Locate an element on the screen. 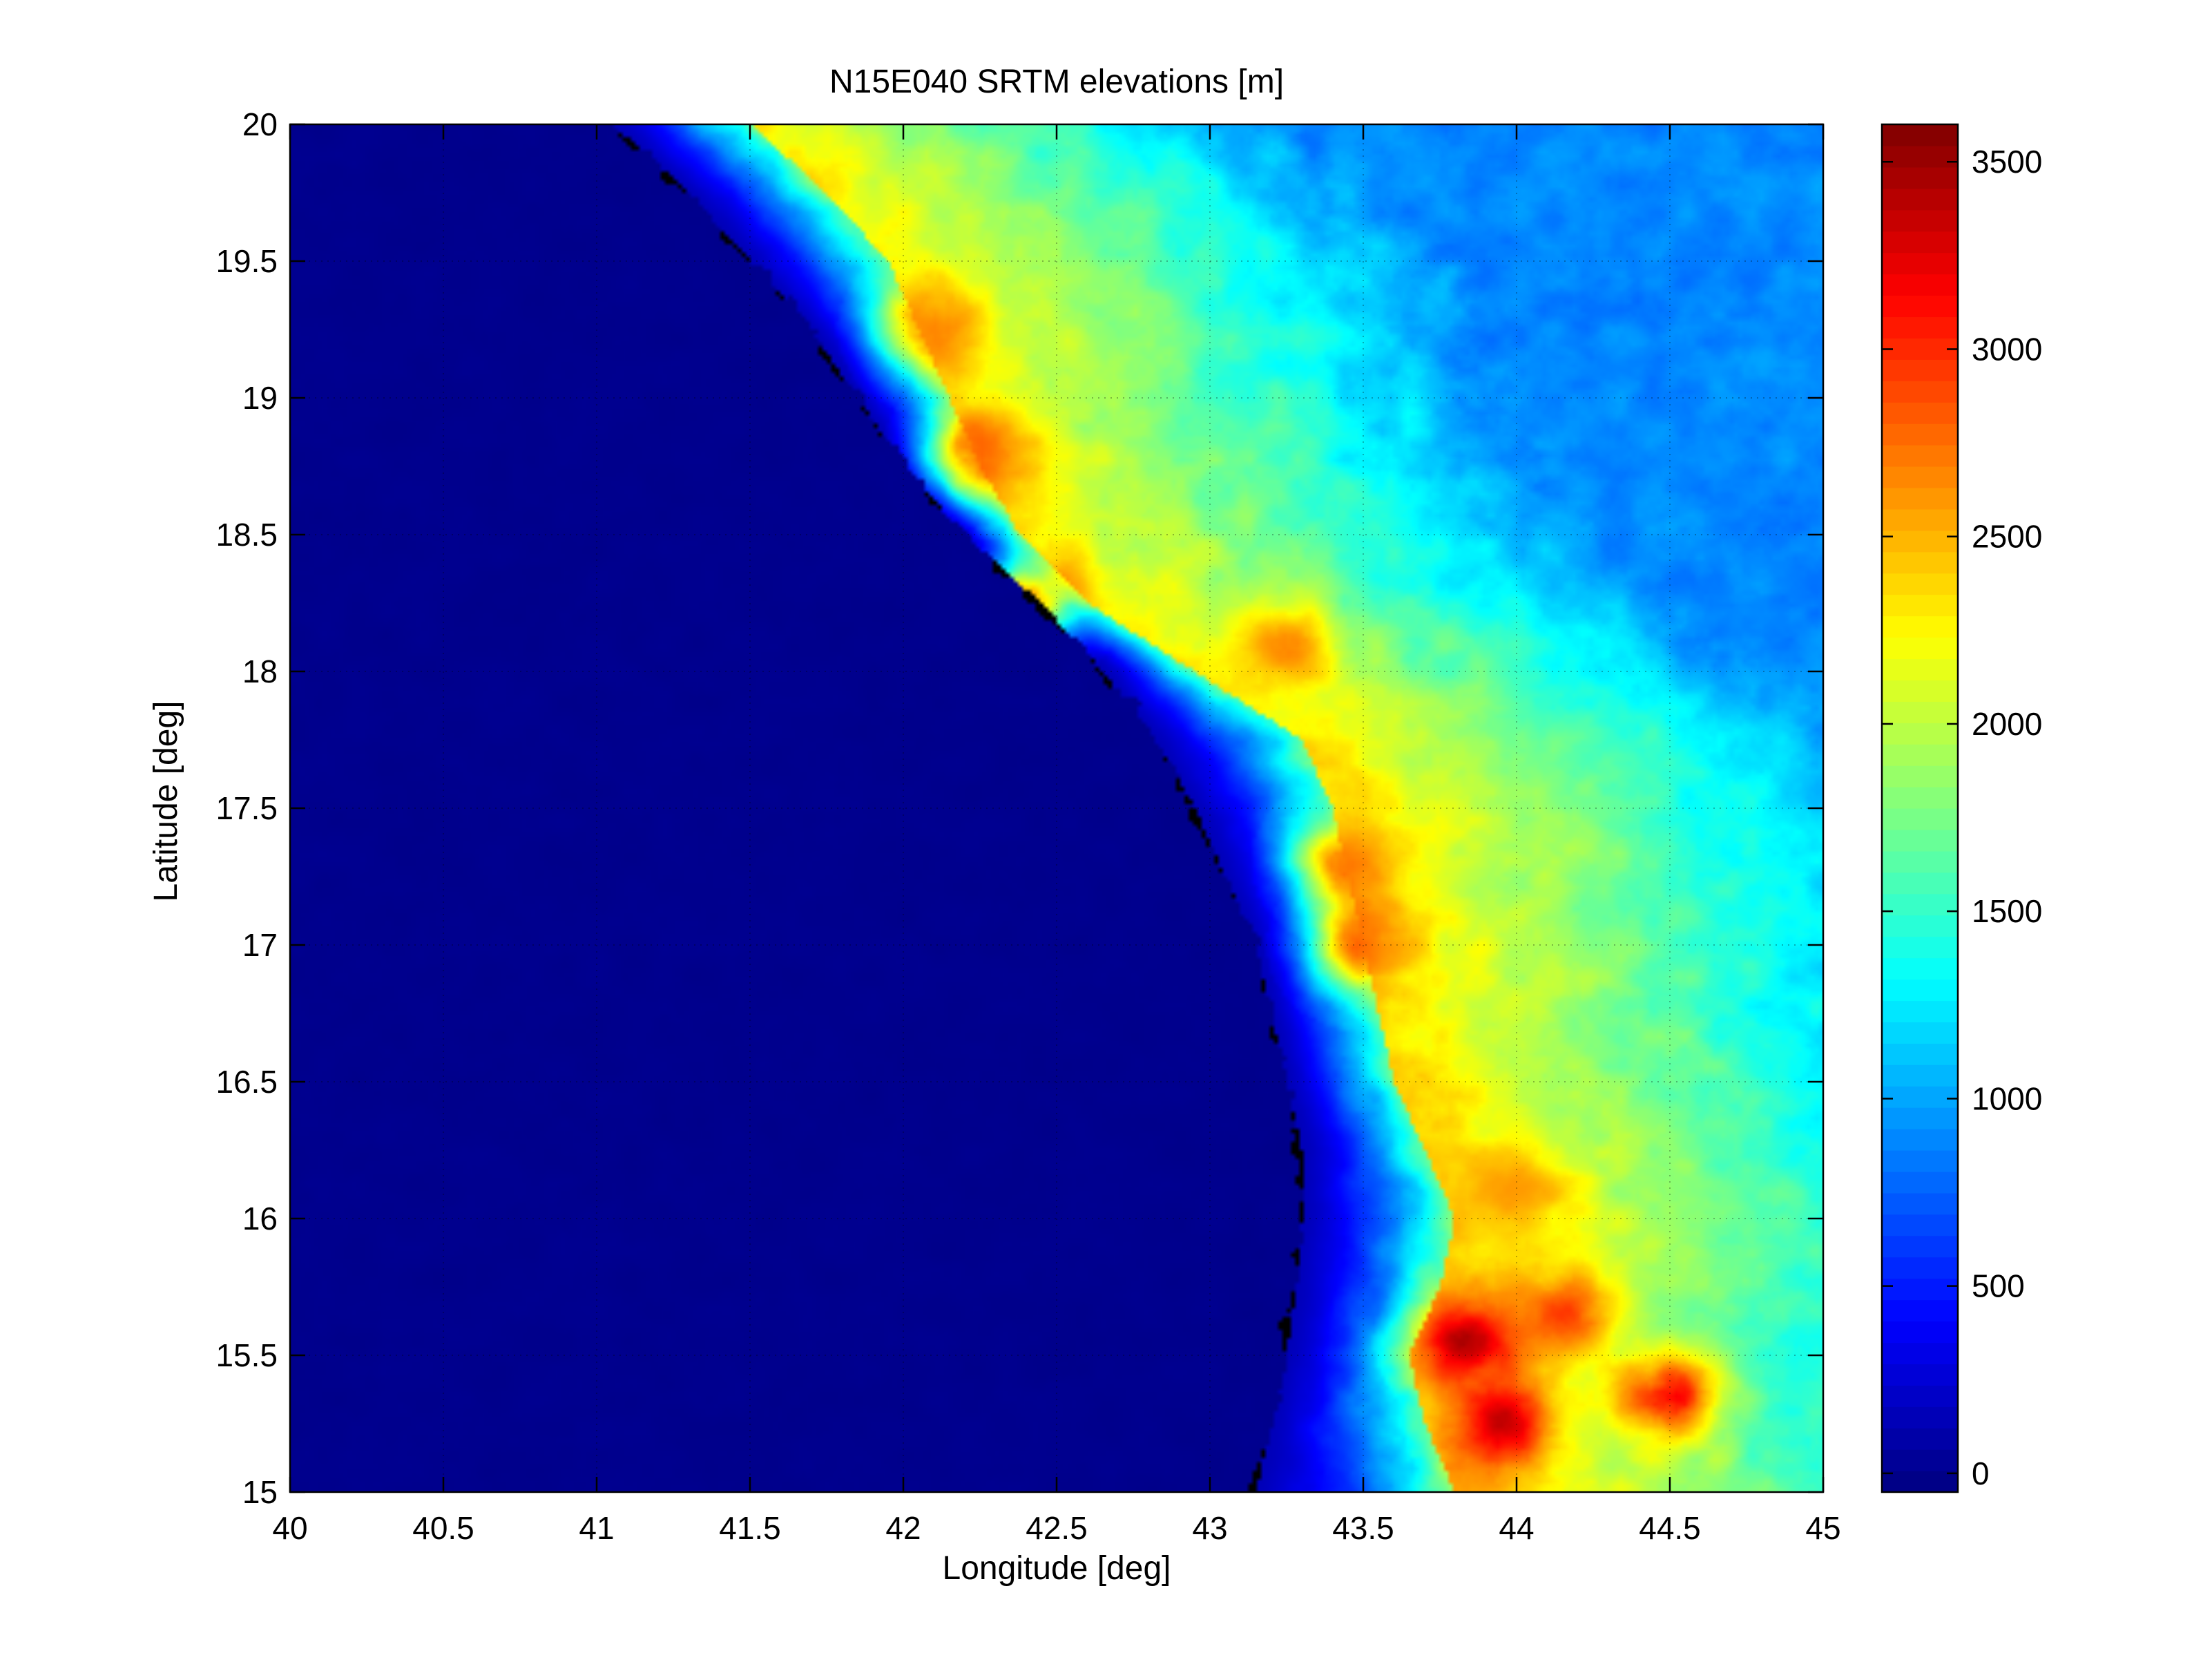 The height and width of the screenshot is (1662, 2212). colorbar: 0 500 1000 1500 2000 2500 3000 3500 is located at coordinates (1961, 808).